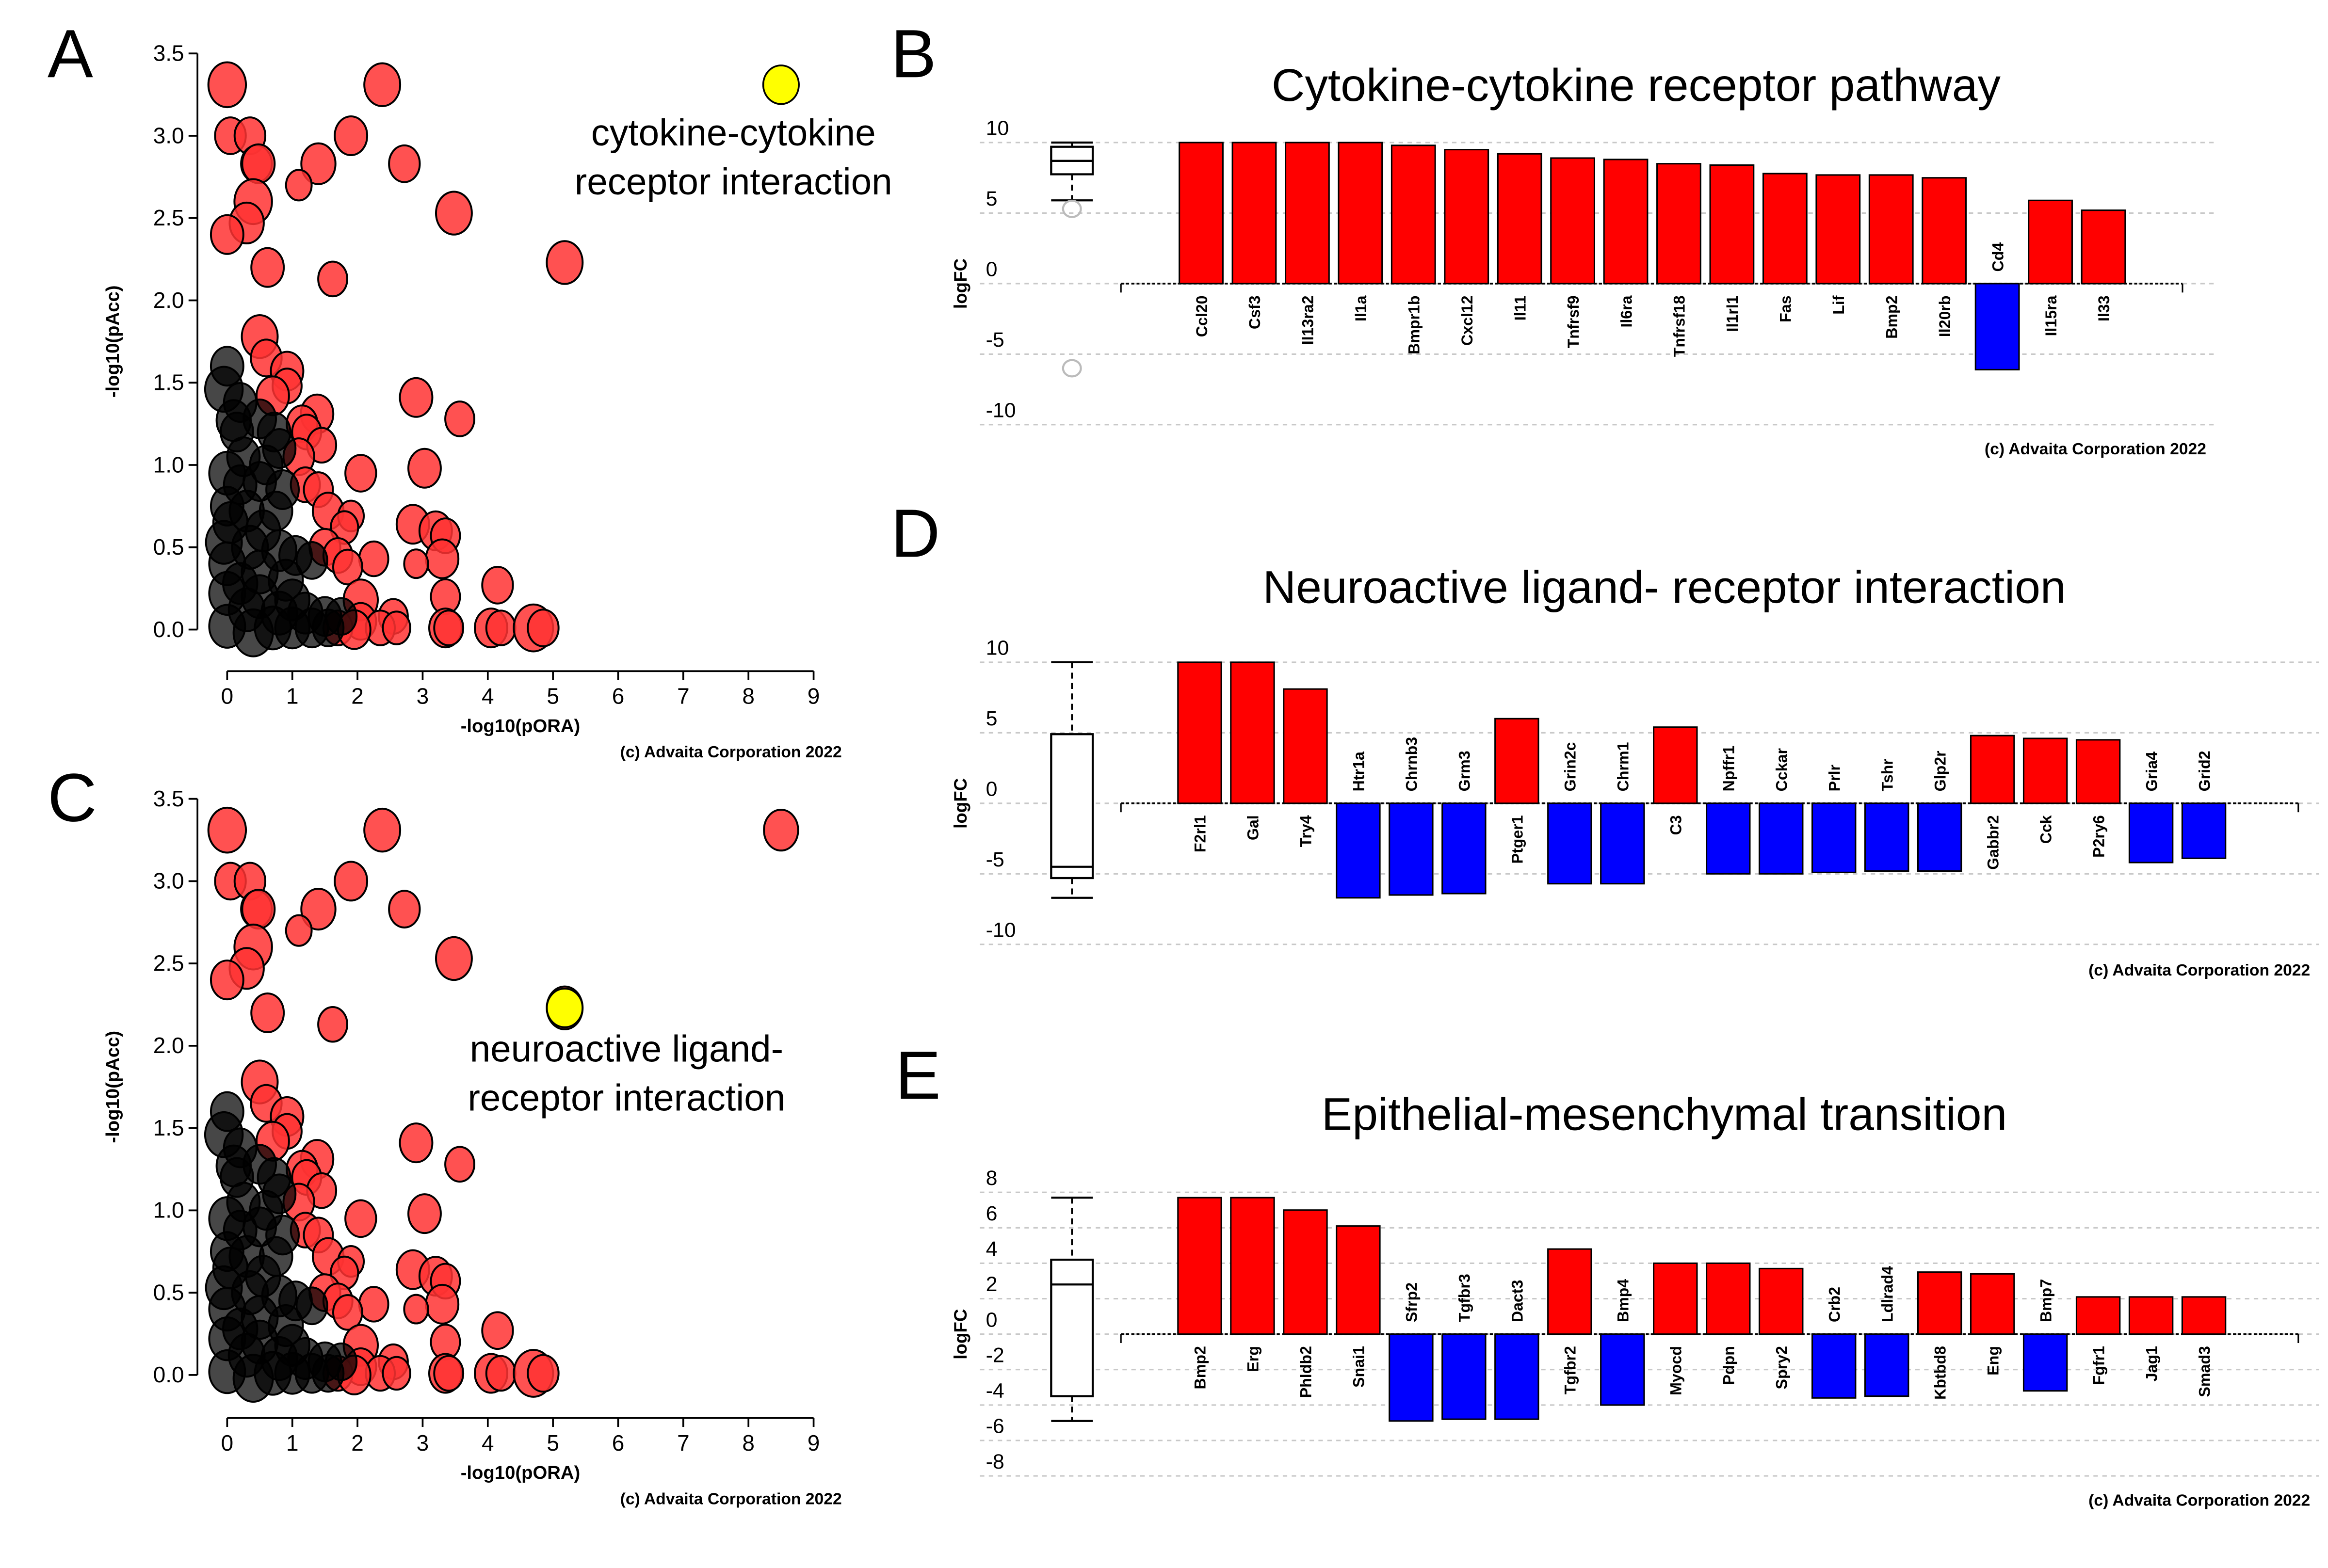 This screenshot has width=2328, height=1568. What do you see at coordinates (168, 1127) in the screenshot?
I see `y-tick-label: 1.5` at bounding box center [168, 1127].